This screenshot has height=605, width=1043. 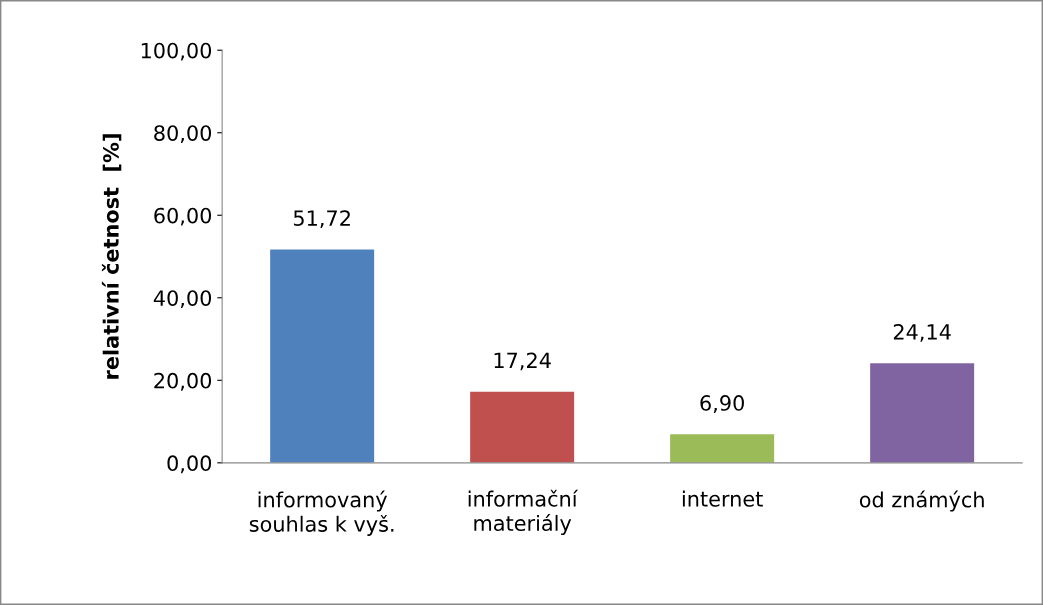 I want to click on y-axis-title: relativní četnost [%], so click(x=111, y=256).